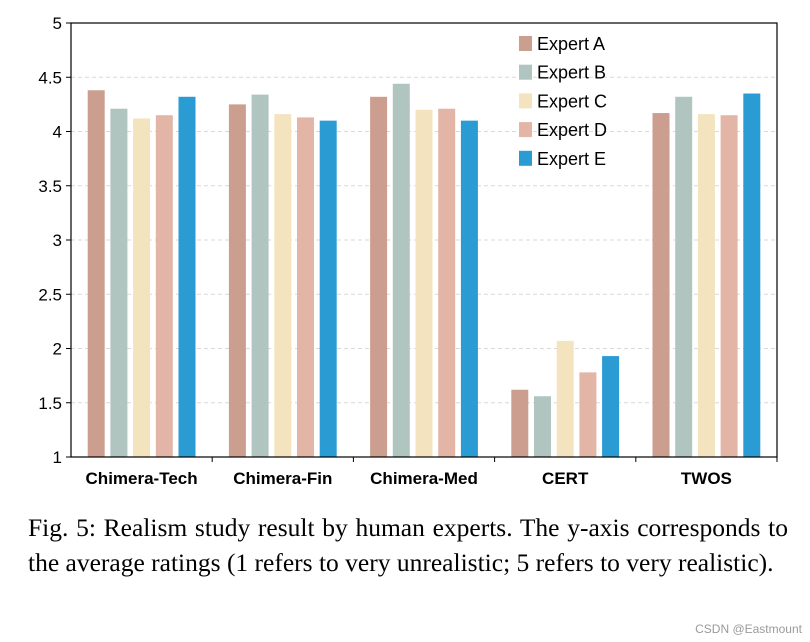 Image resolution: width=810 pixels, height=642 pixels. What do you see at coordinates (283, 285) in the screenshot?
I see `bar-expert-c-chimera-fin` at bounding box center [283, 285].